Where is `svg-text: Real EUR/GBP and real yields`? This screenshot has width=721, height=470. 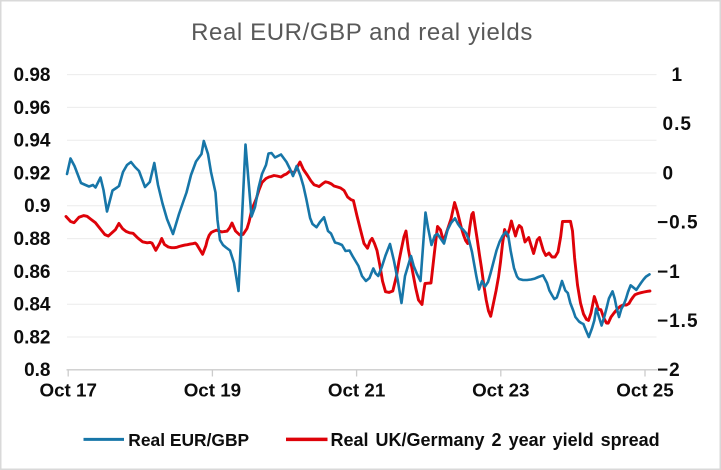
svg-text: Real EUR/GBP and real yields is located at coordinates (362, 32).